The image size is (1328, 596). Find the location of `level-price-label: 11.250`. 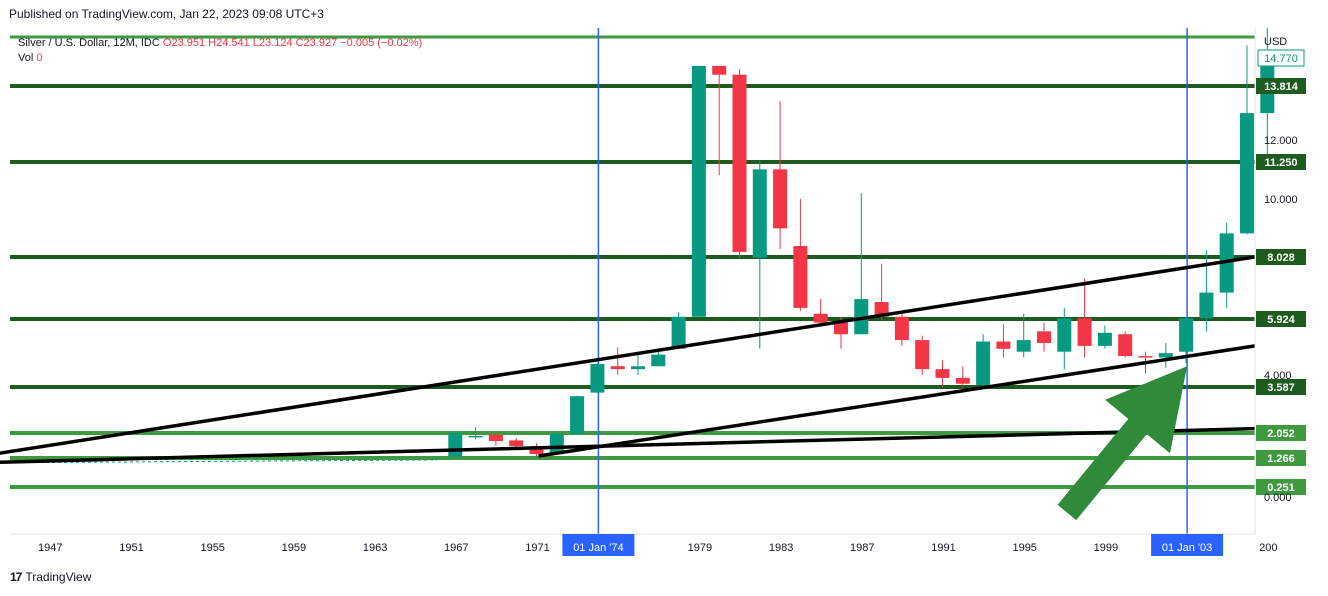

level-price-label: 11.250 is located at coordinates (1280, 163).